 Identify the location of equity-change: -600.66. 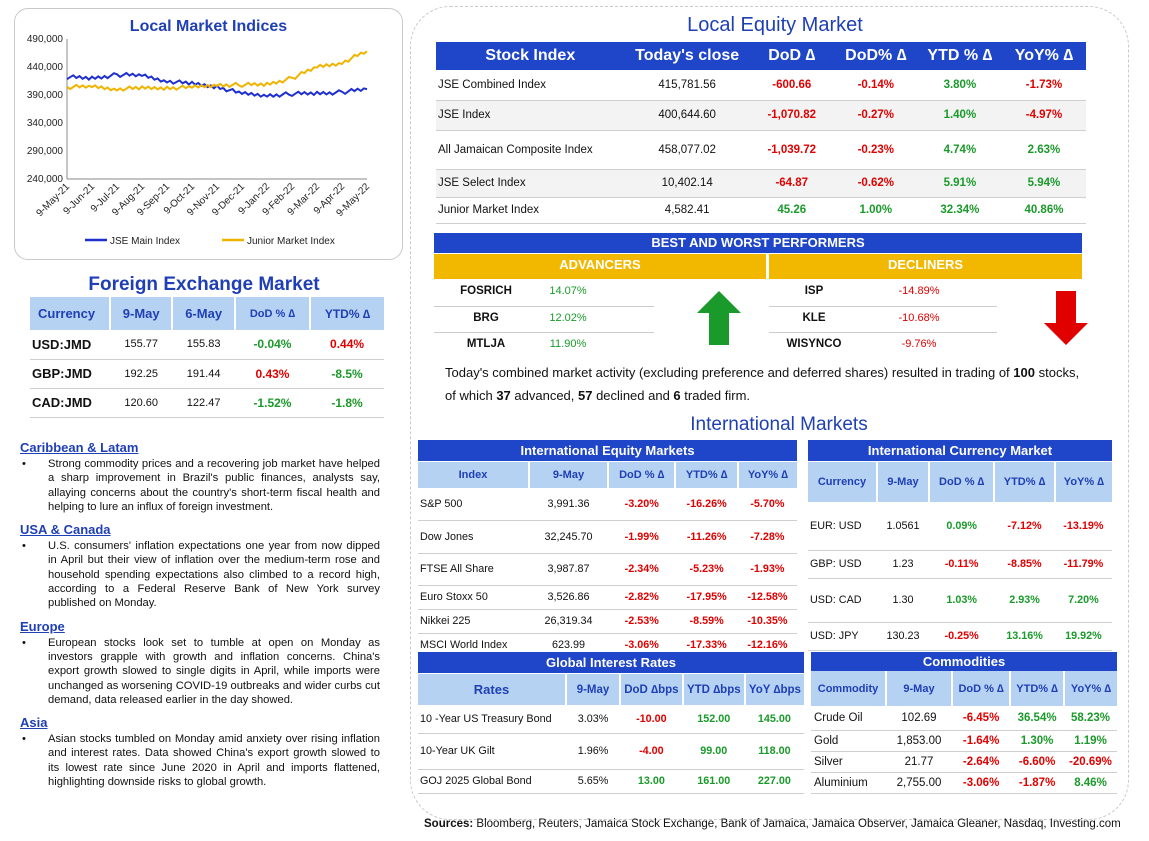
(791, 85).